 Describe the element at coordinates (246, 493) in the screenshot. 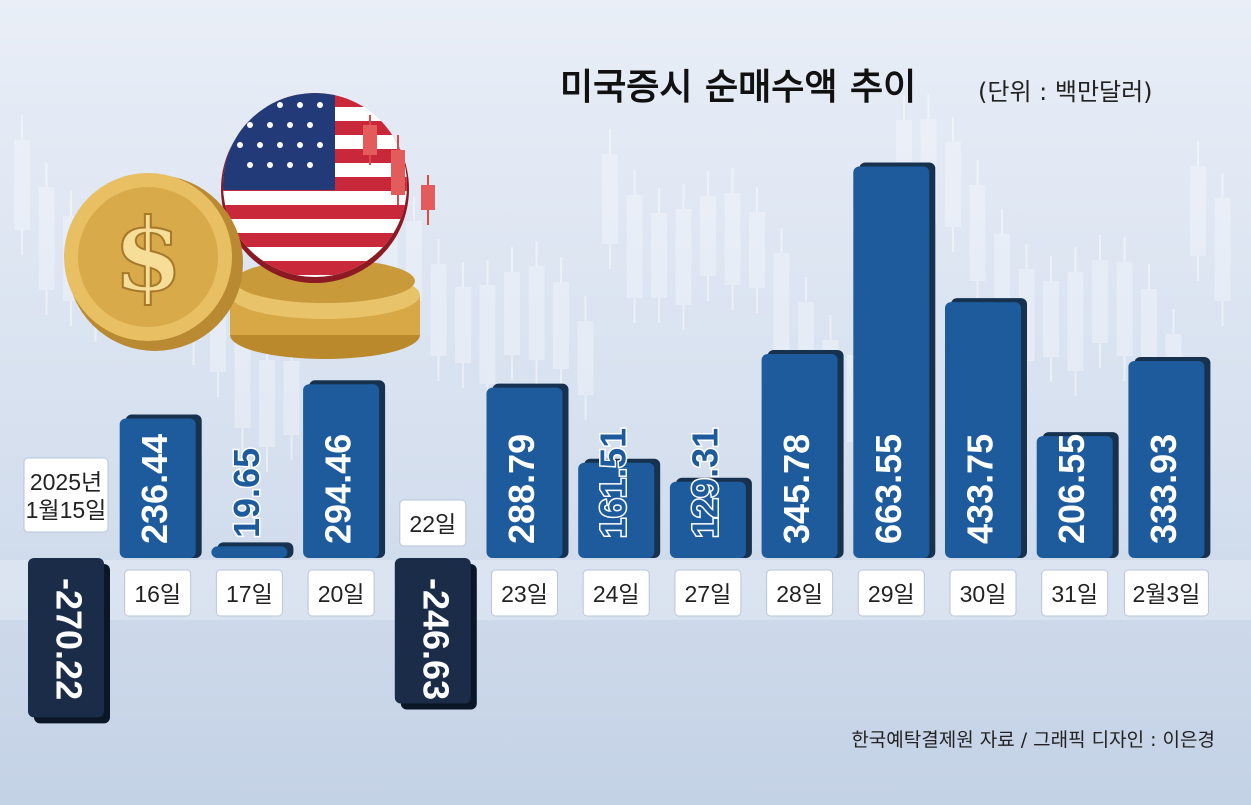

I see `value-label: 19.65` at that location.